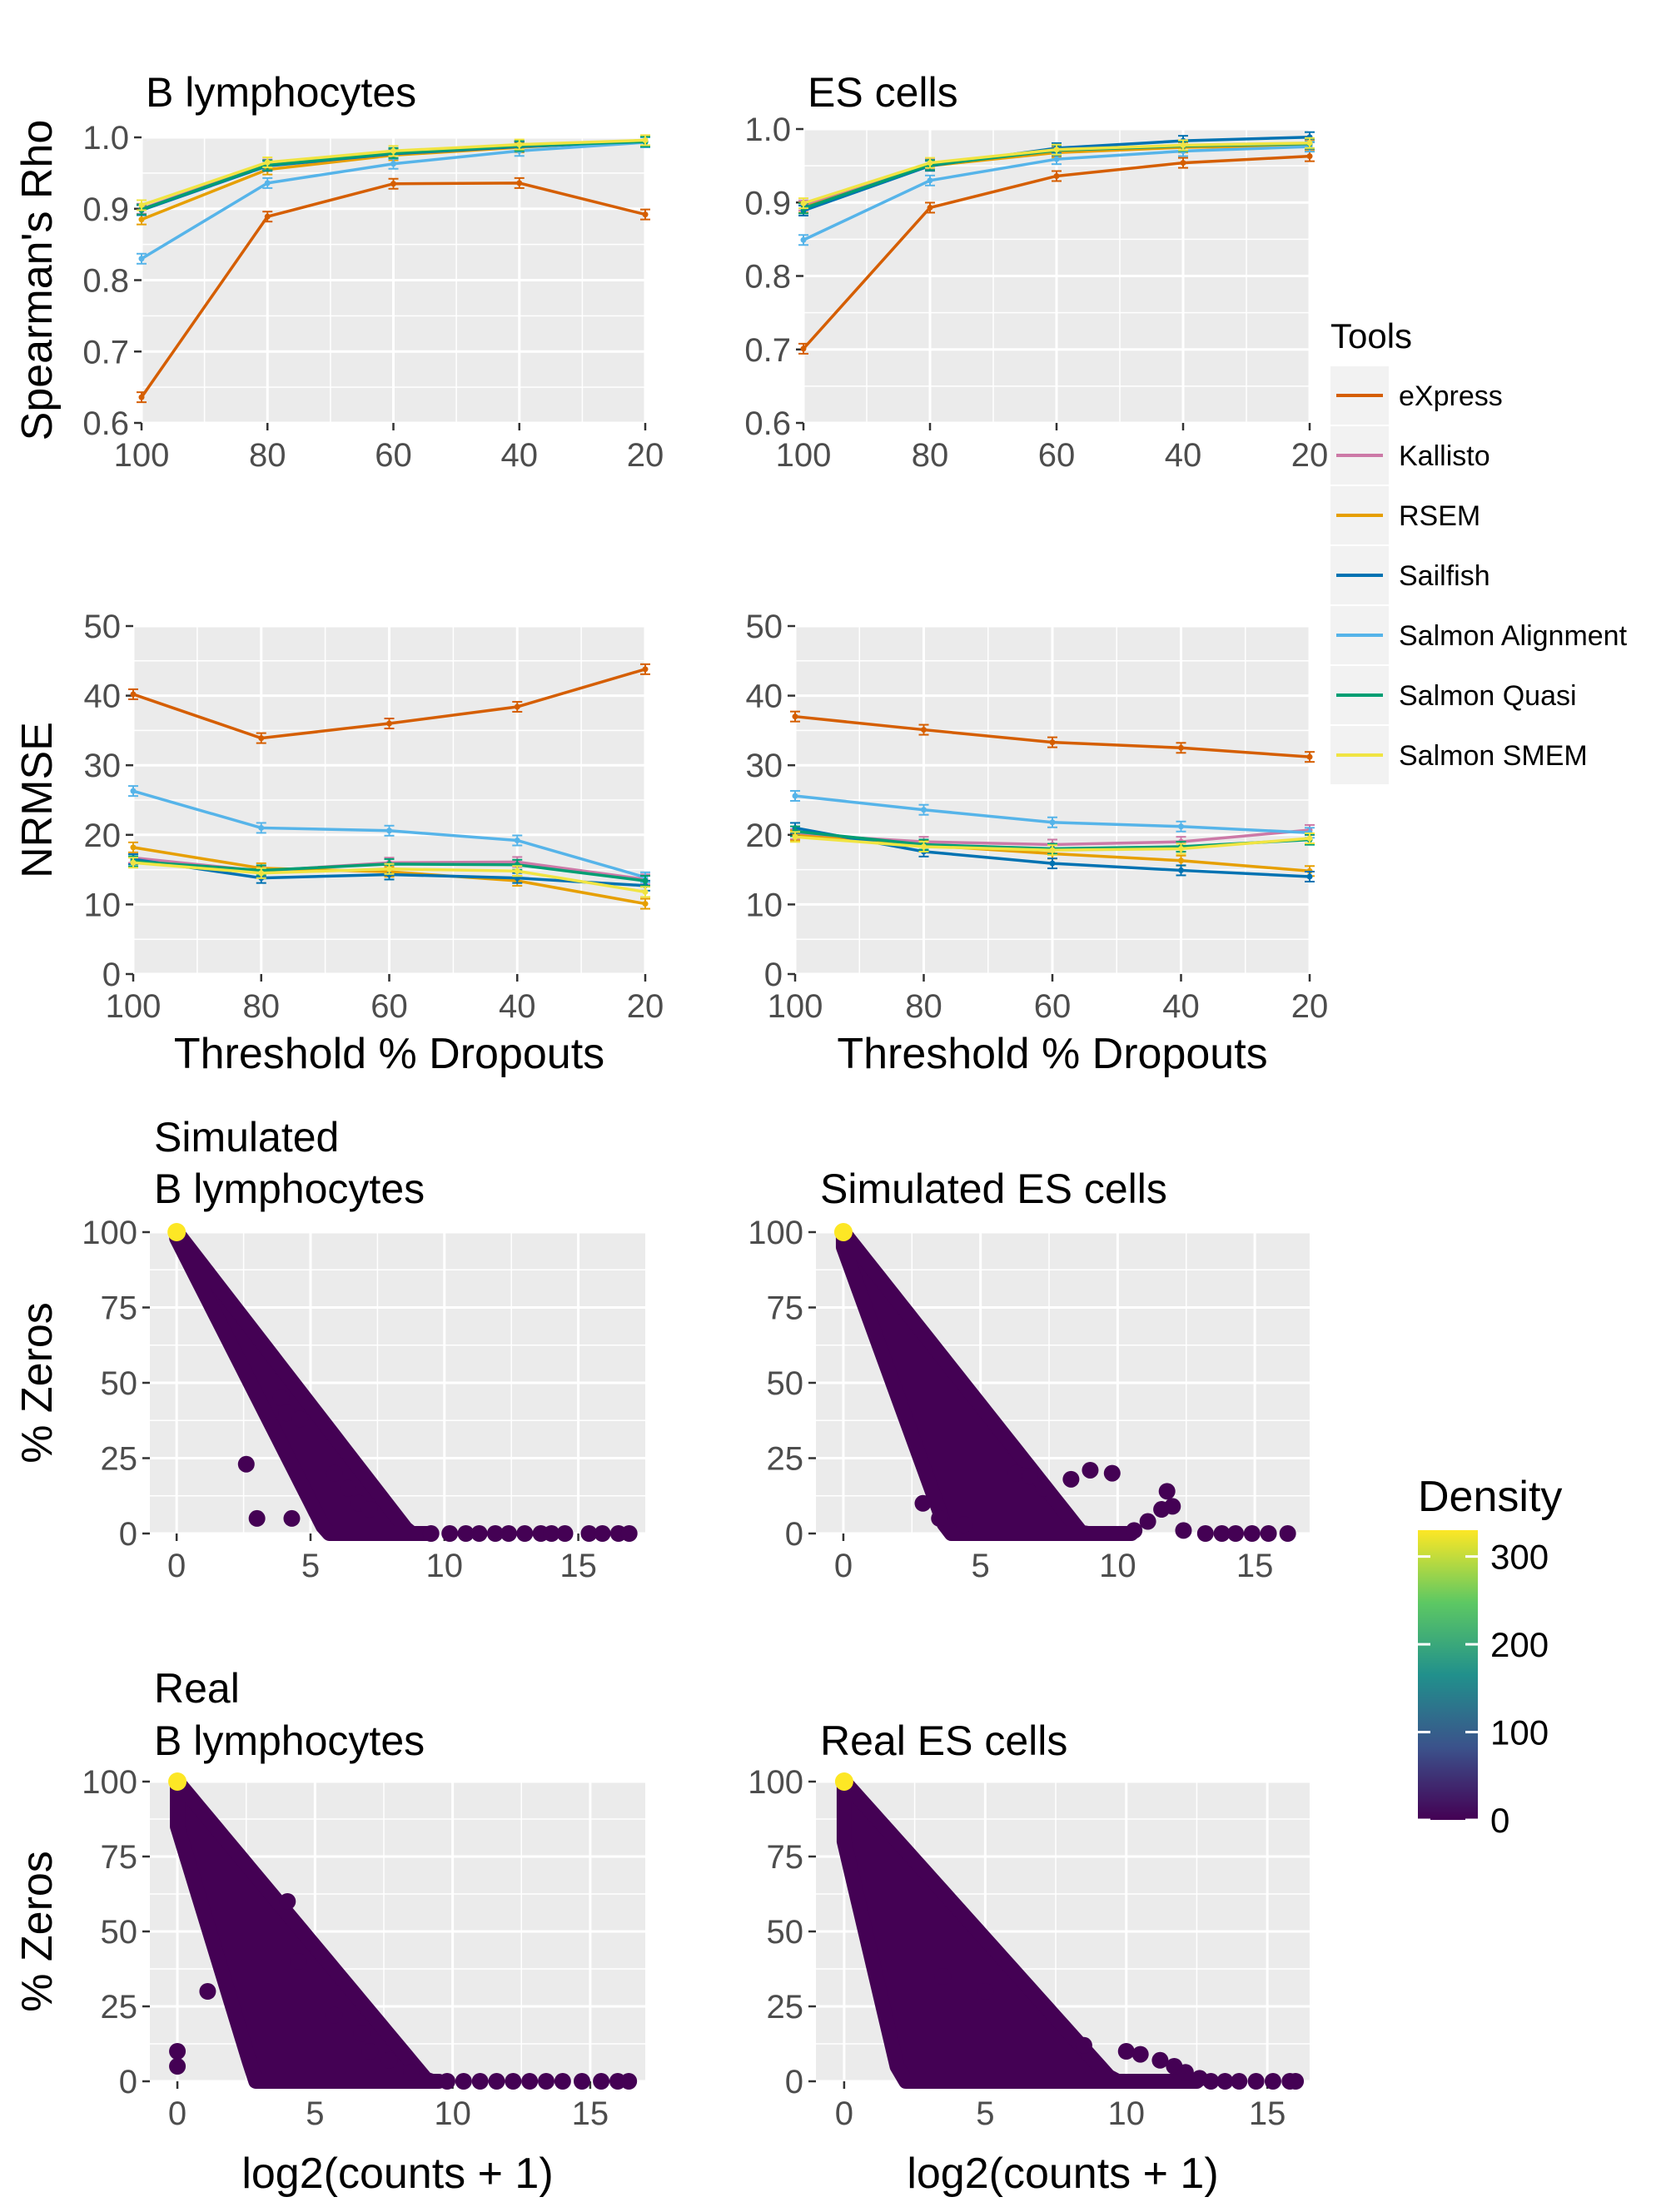  I want to click on y-tick-label: 1.0, so click(767, 130).